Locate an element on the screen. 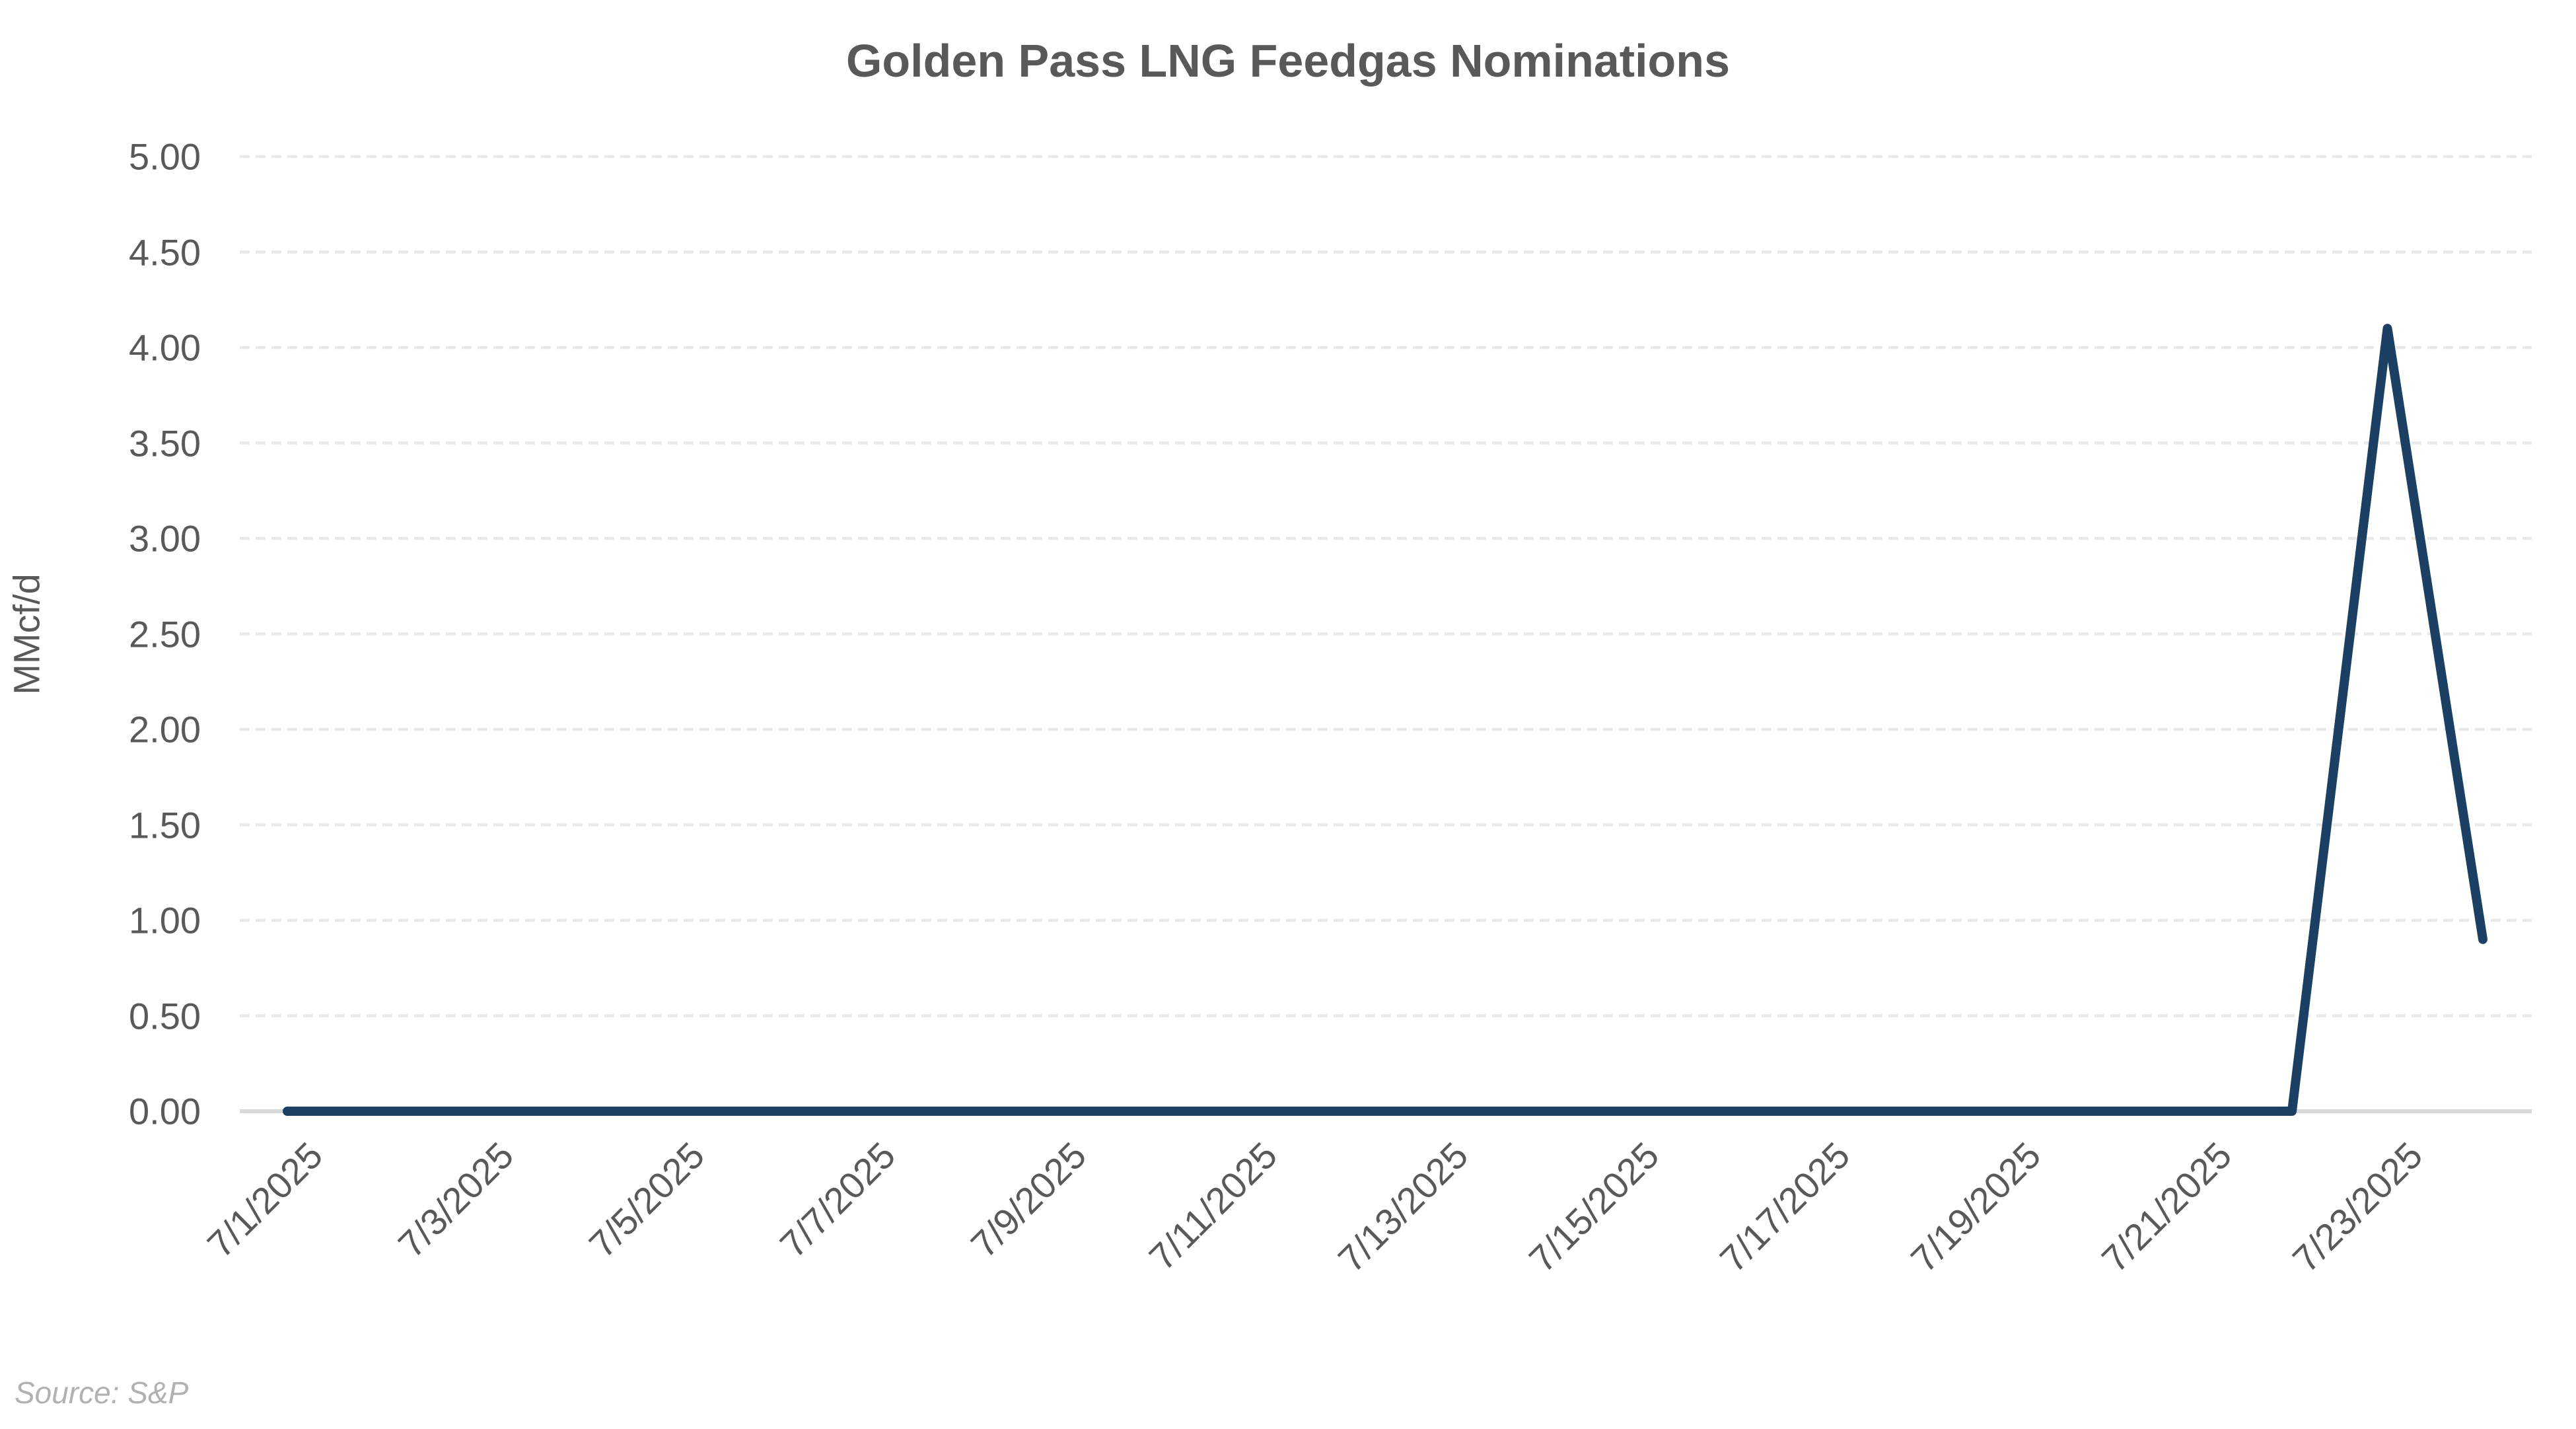 This screenshot has width=2576, height=1429. y-tick-label: 1.50 is located at coordinates (165, 825).